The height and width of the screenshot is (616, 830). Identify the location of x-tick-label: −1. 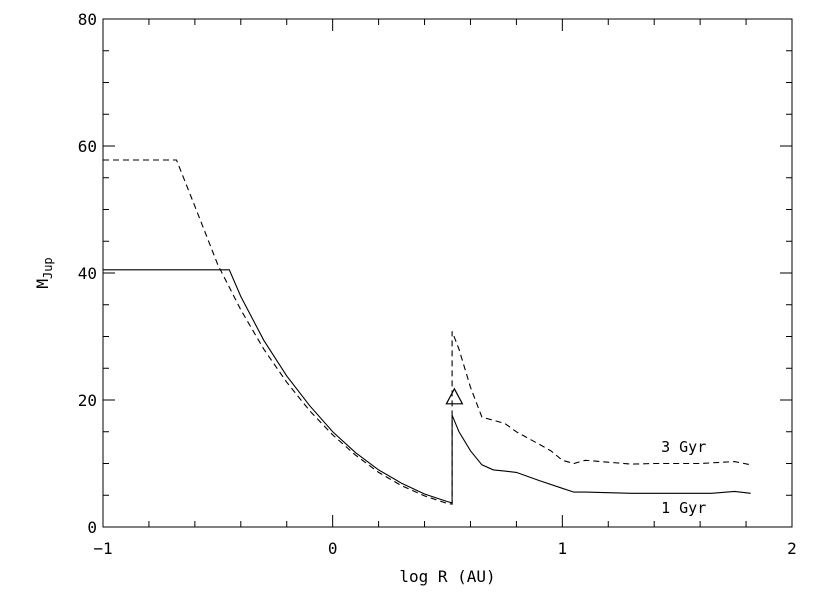
(102, 548).